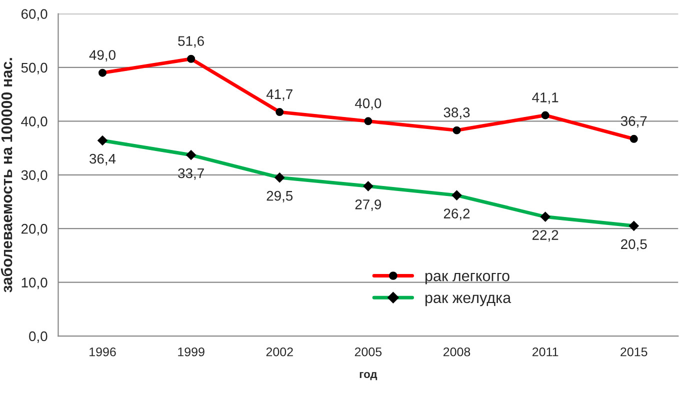  What do you see at coordinates (191, 351) in the screenshot?
I see `x-tick-label: 1999` at bounding box center [191, 351].